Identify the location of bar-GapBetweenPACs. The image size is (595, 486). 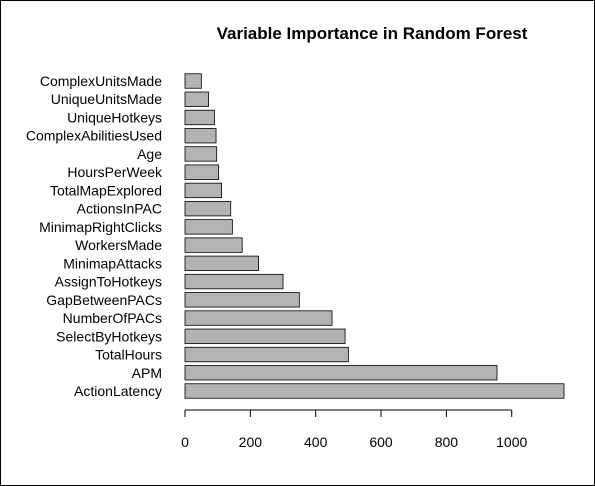
(242, 300).